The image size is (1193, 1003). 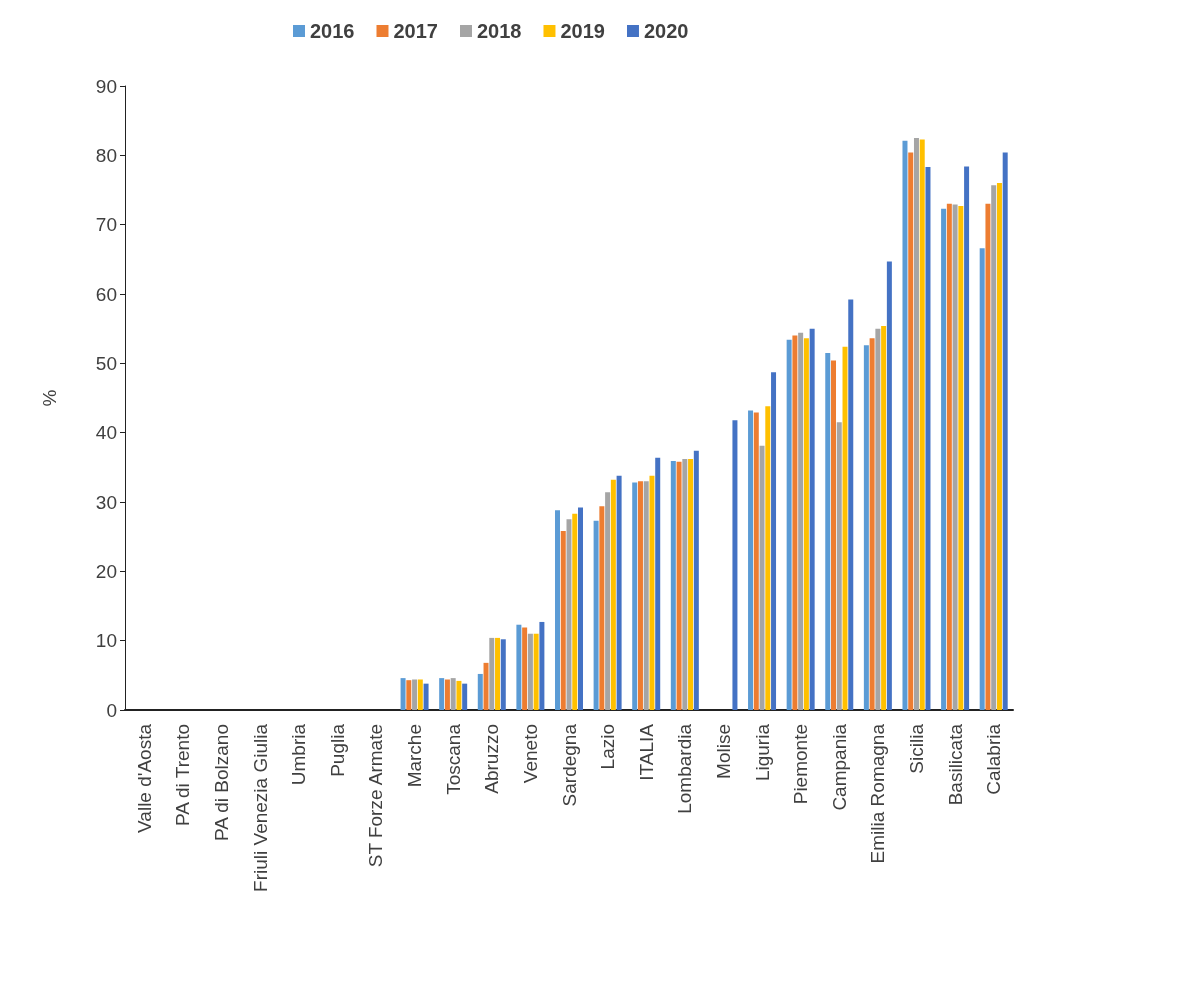 I want to click on x-tick-label: Emilia Romagna, so click(x=878, y=793).